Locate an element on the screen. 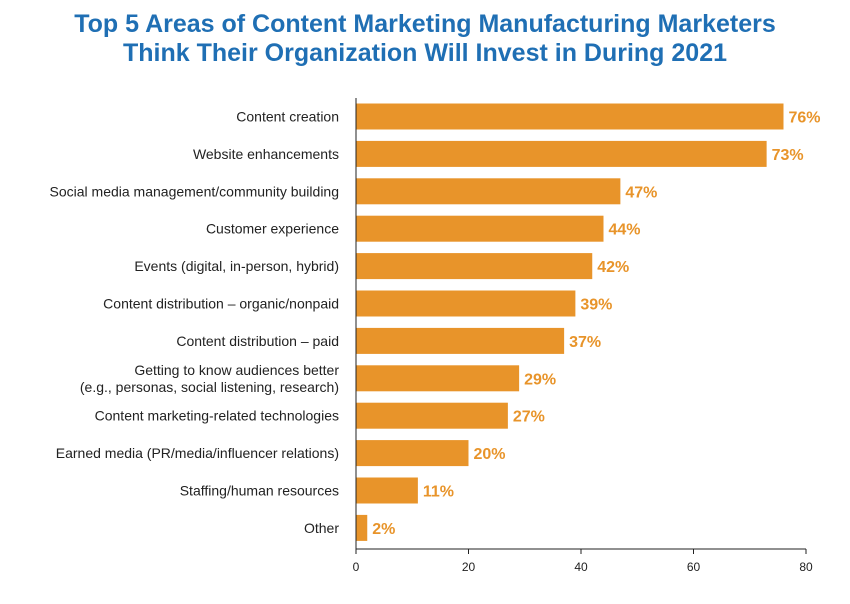  category-label: Content marketing-related technologies is located at coordinates (217, 416).